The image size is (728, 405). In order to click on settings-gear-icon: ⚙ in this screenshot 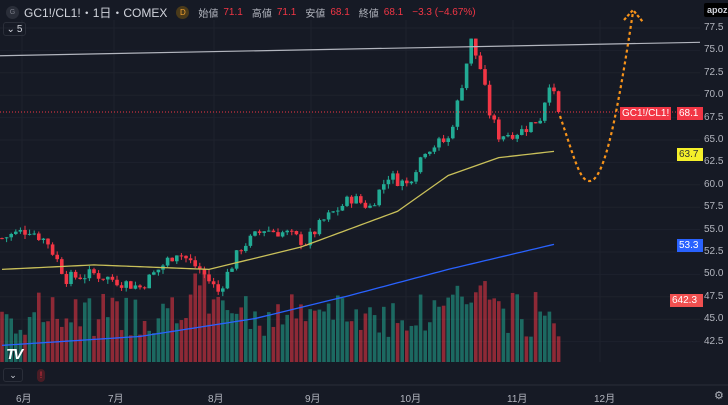, I will do `click(719, 396)`.